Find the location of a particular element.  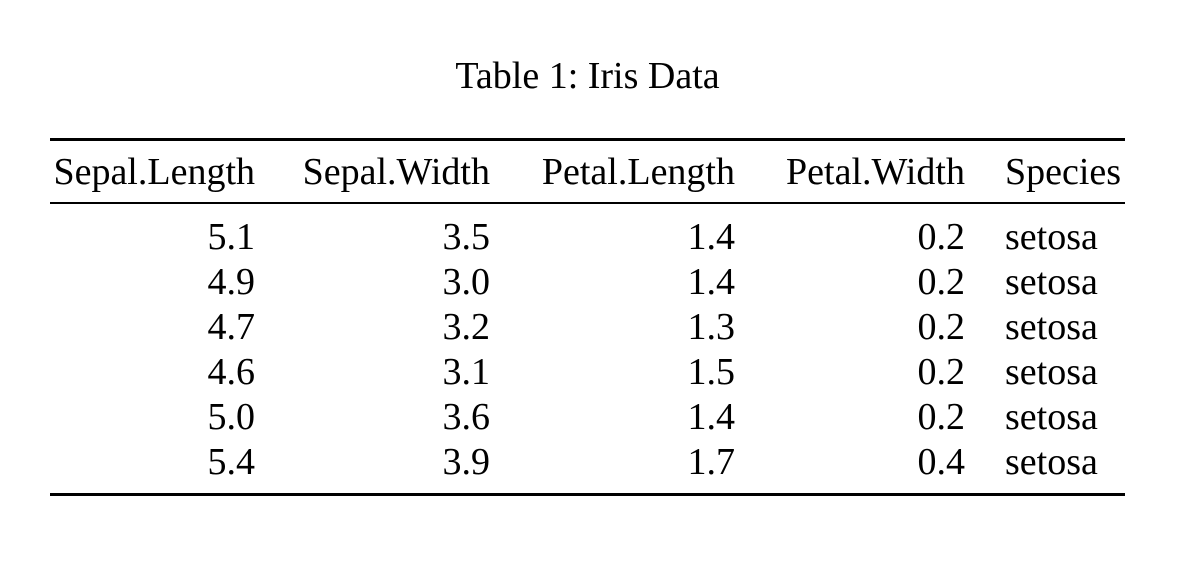

value-cell: 4.9 is located at coordinates (231, 282).